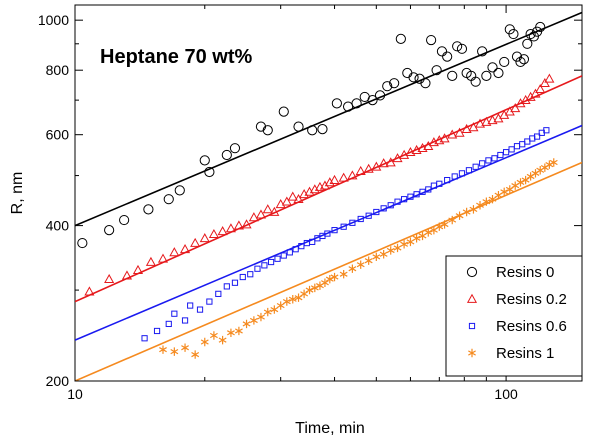  What do you see at coordinates (510, 272) in the screenshot?
I see `legend-item-resins-0: Resins 0` at bounding box center [510, 272].